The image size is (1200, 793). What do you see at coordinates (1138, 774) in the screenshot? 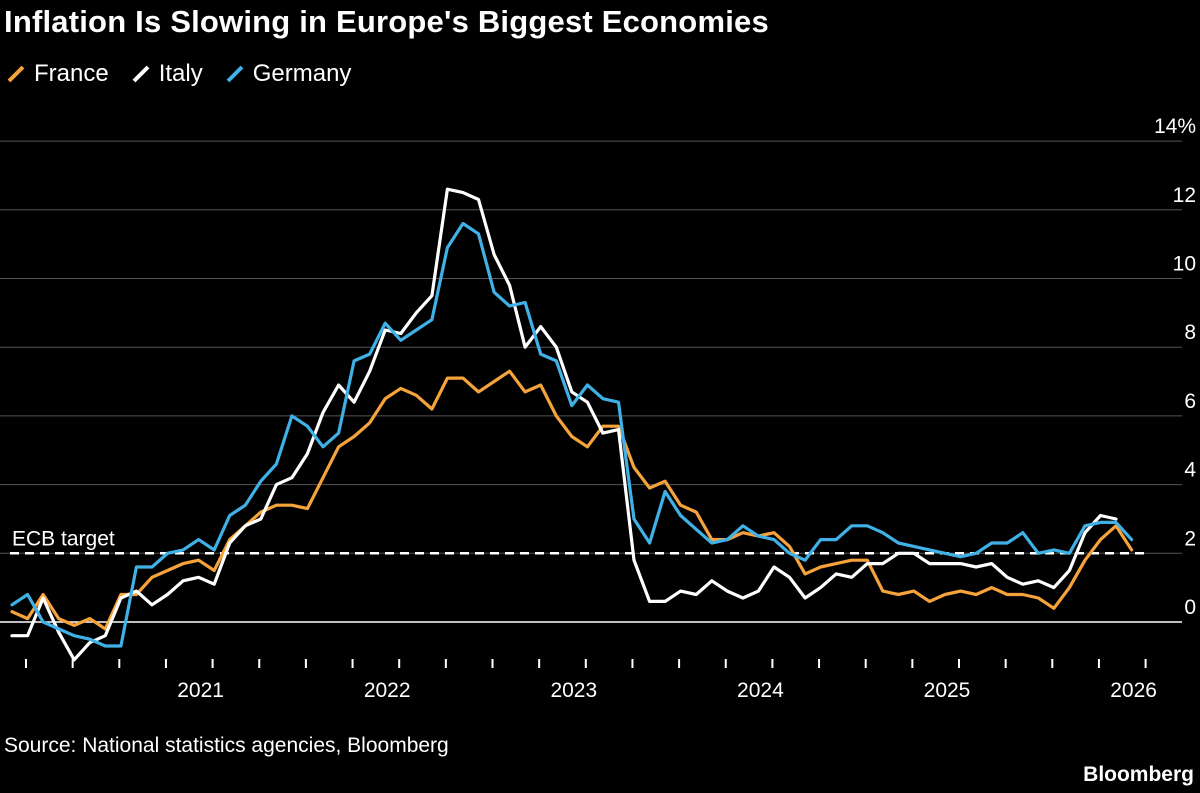
I see `bloomberg-logo: Bloomberg` at bounding box center [1138, 774].